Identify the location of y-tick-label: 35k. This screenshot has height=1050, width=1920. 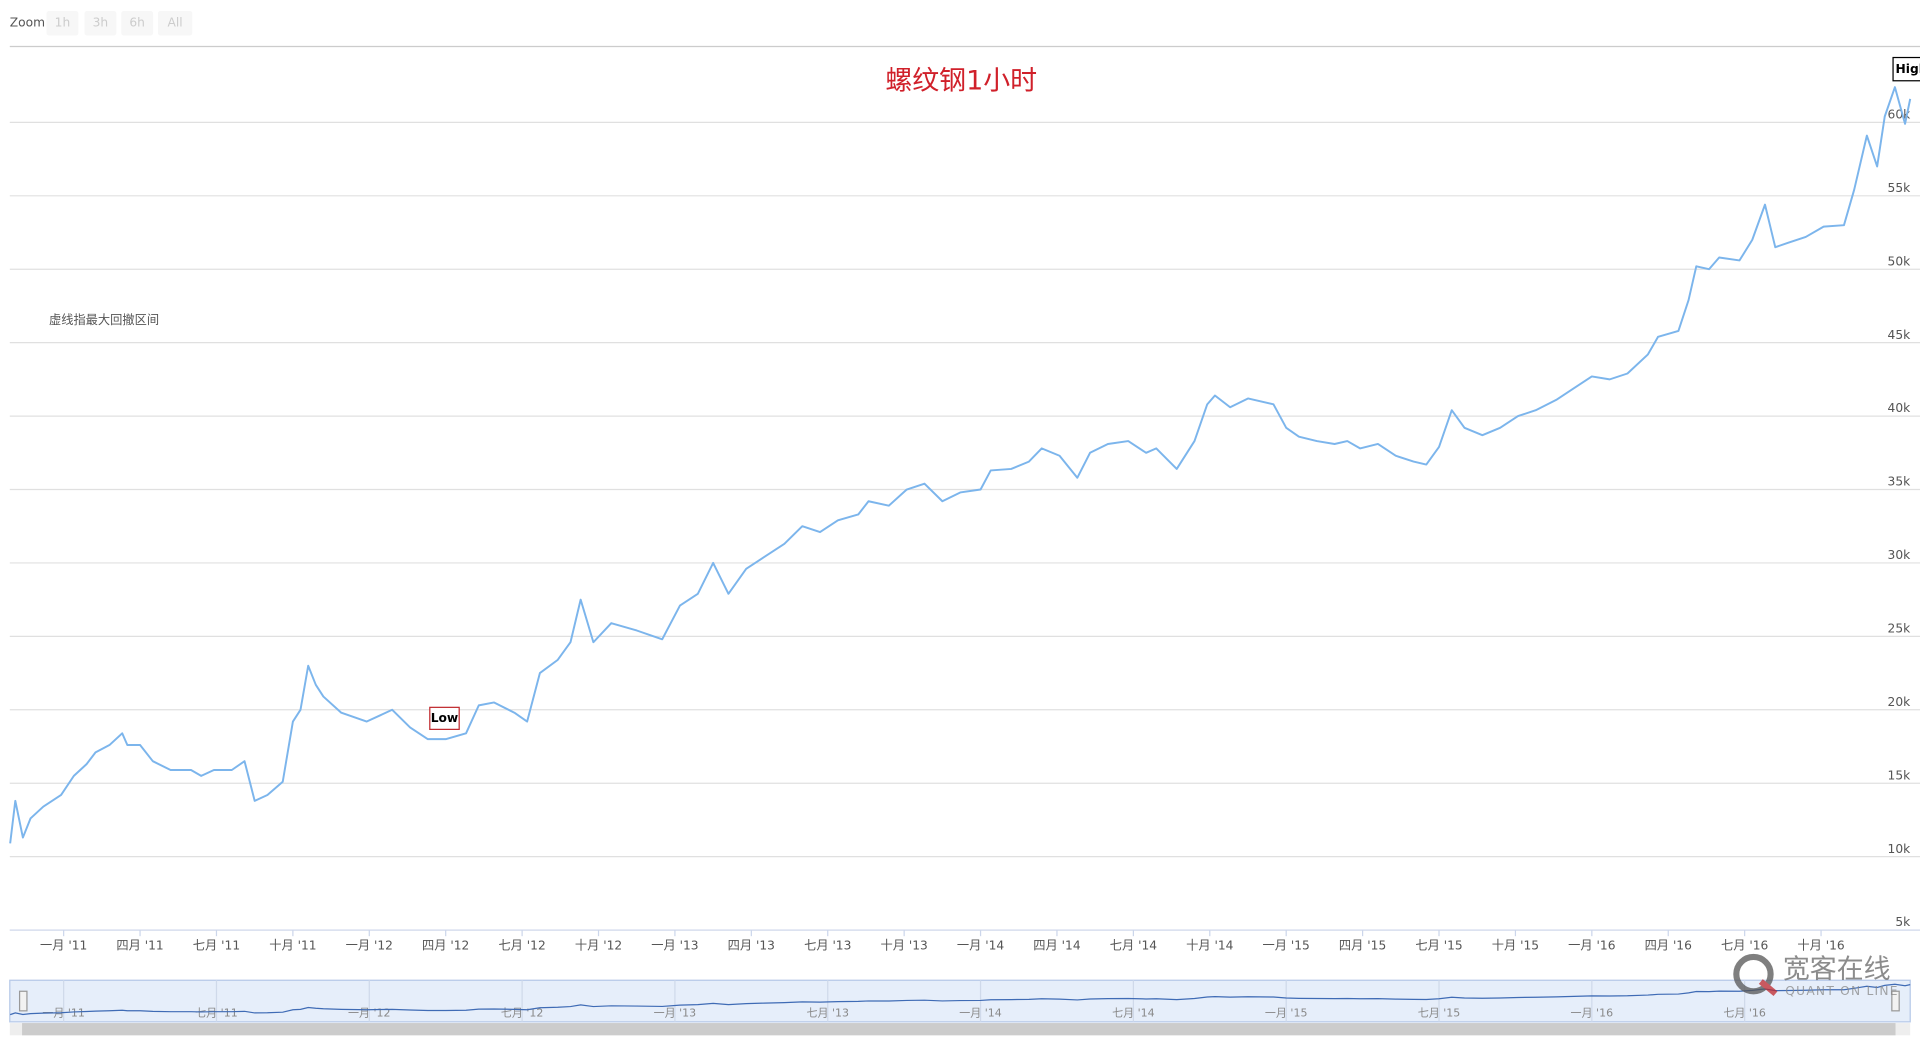
(1900, 482).